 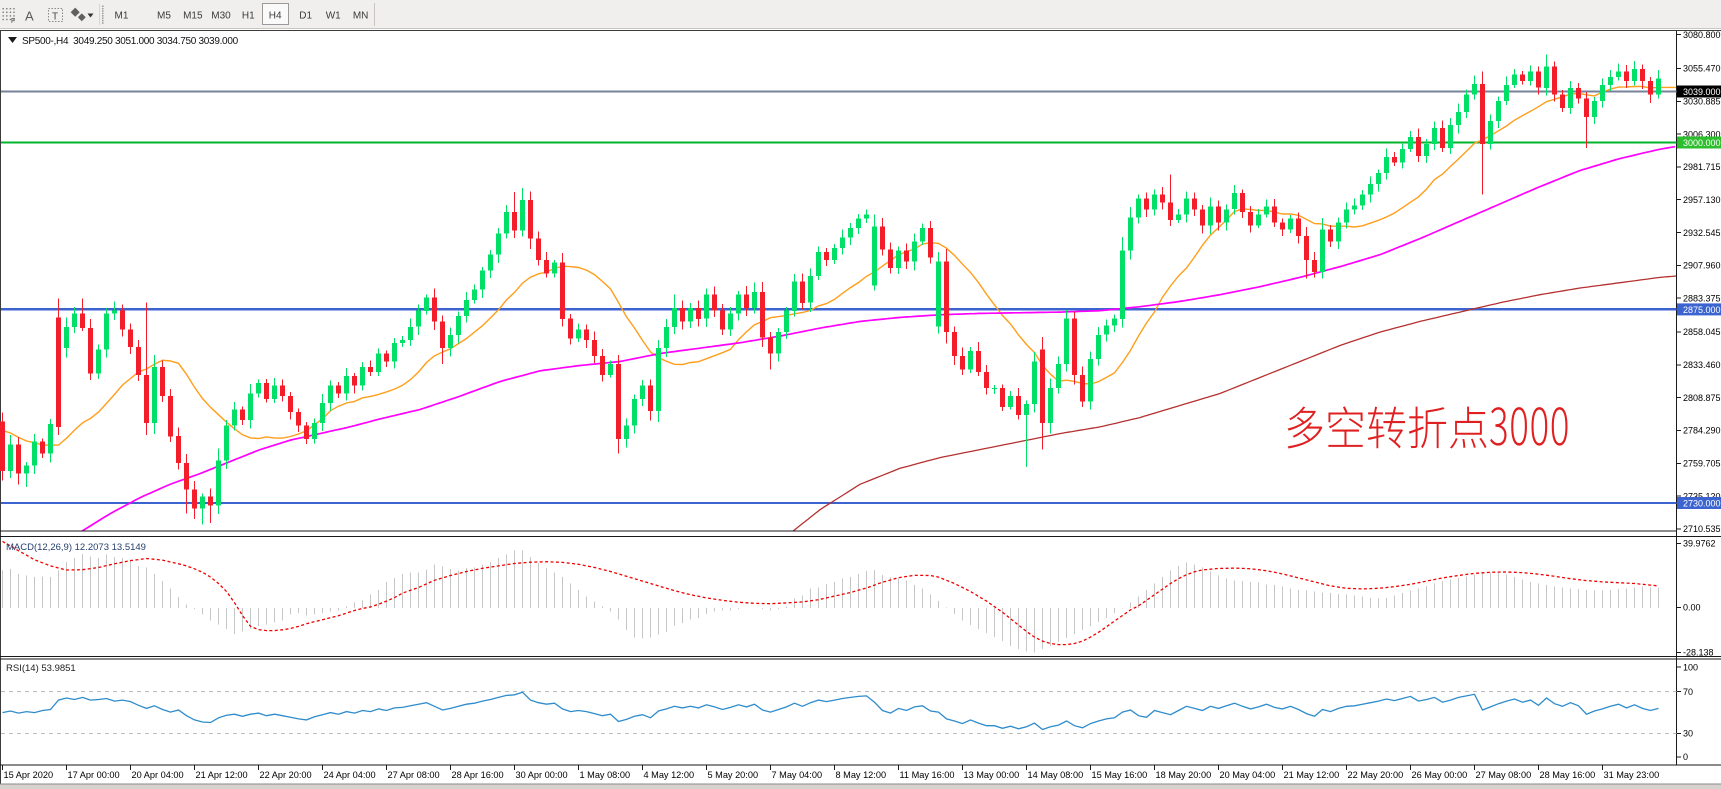 What do you see at coordinates (927, 775) in the screenshot?
I see `svg-text: 11 May 16:00` at bounding box center [927, 775].